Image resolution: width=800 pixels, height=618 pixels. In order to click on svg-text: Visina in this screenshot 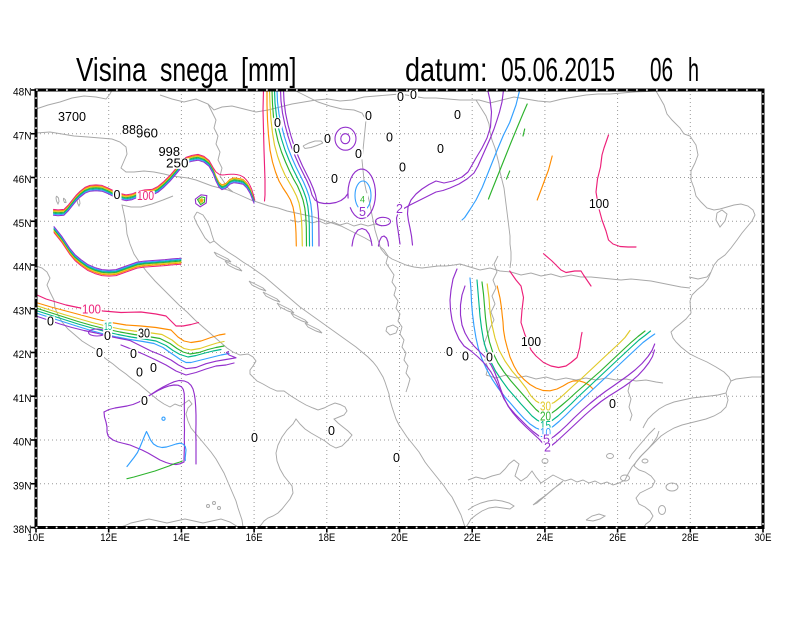, I will do `click(111, 69)`.